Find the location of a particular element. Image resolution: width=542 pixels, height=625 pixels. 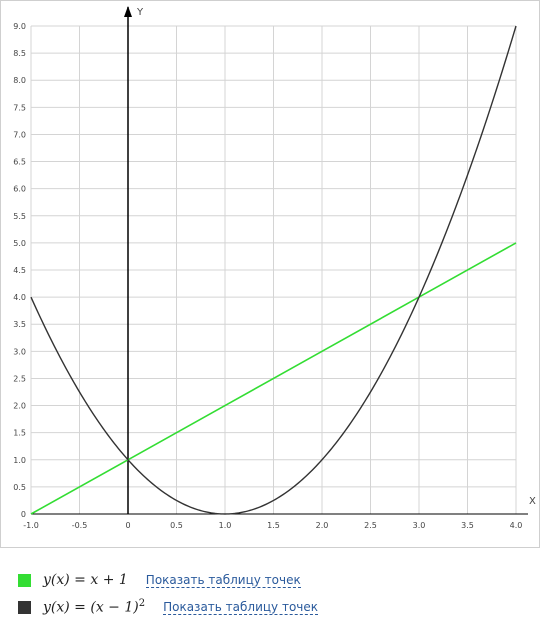

y-axis-label: Y is located at coordinates (140, 12).